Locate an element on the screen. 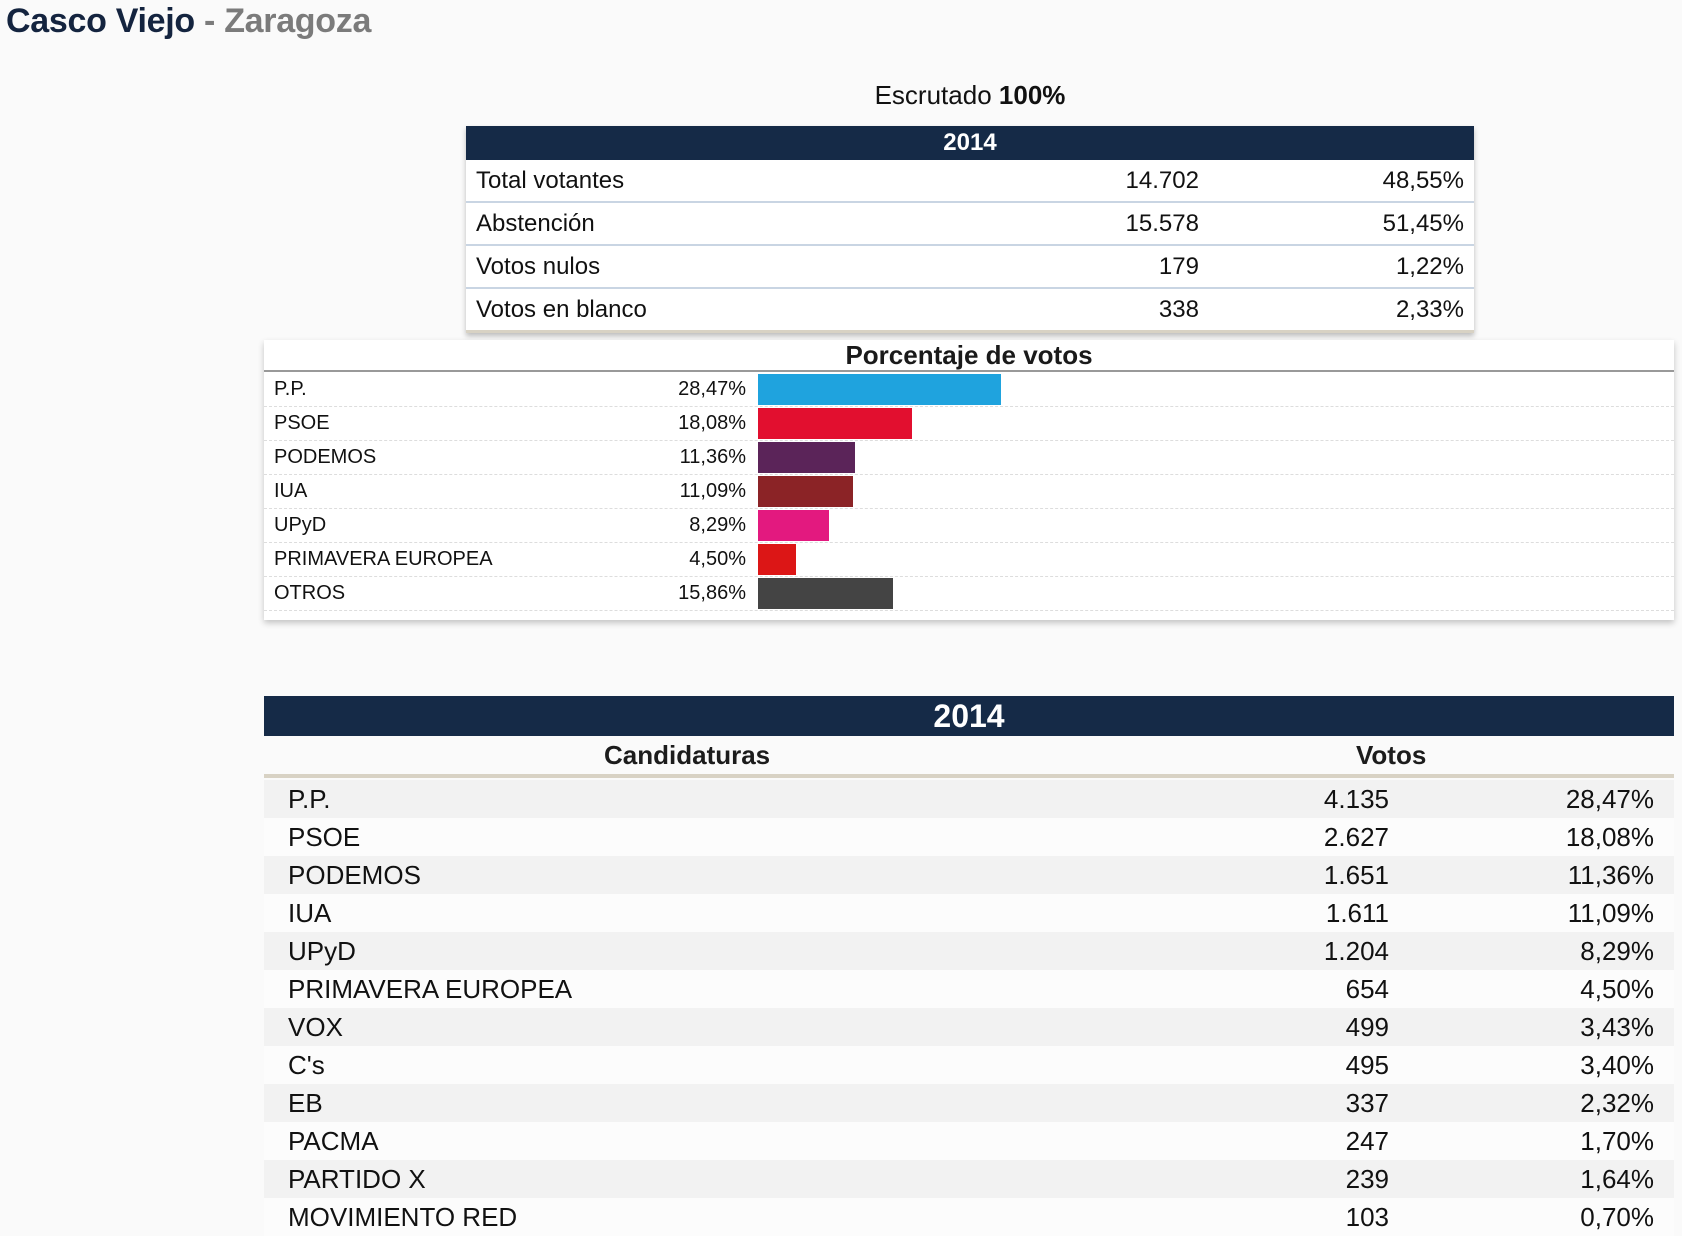  results-row: C's 495 3,40% is located at coordinates (969, 1065).